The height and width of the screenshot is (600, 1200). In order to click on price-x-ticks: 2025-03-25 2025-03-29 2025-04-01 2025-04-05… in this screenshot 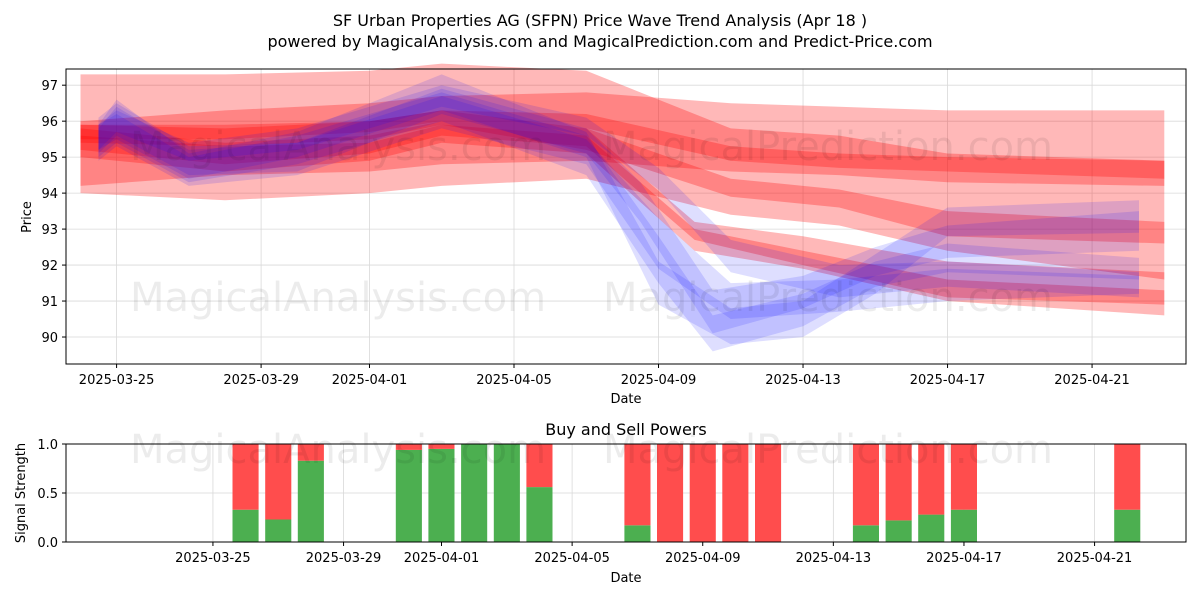, I will do `click(604, 376)`.